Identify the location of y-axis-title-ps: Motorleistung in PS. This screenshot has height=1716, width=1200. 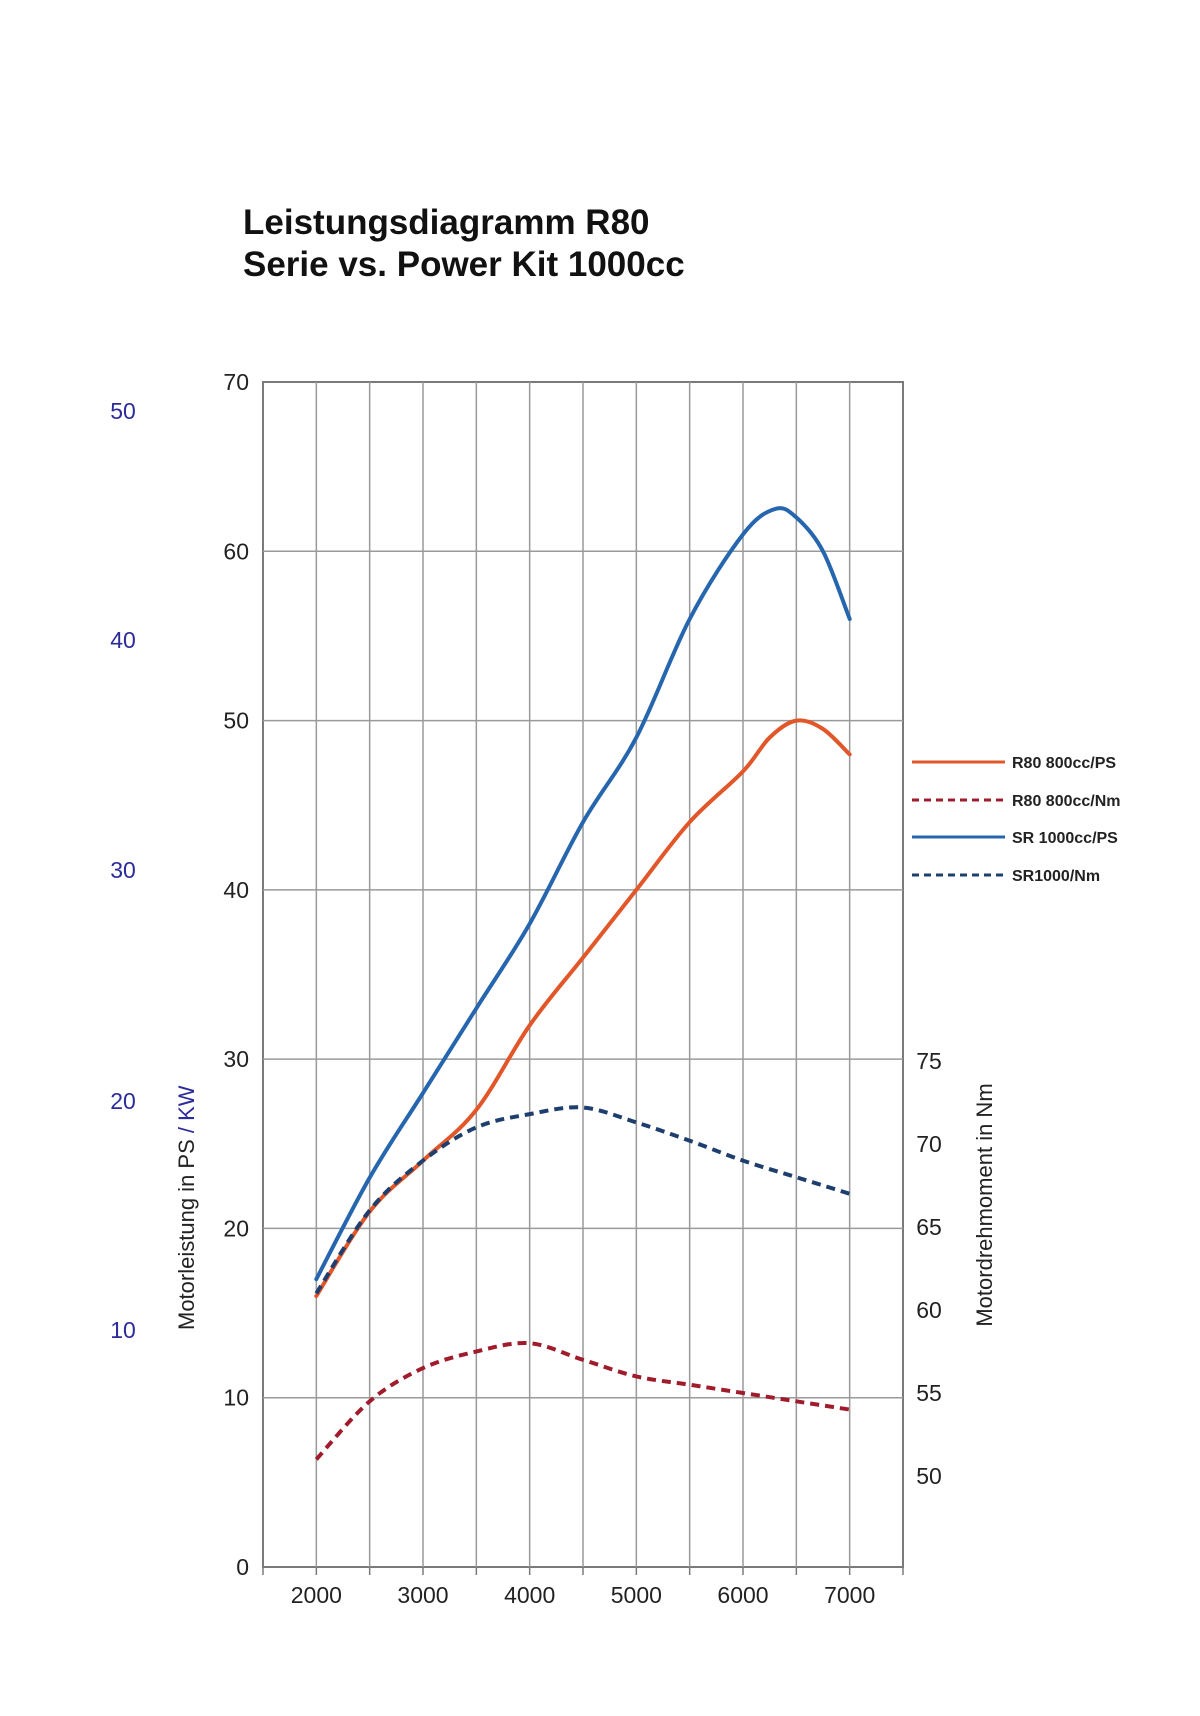
(186, 1234).